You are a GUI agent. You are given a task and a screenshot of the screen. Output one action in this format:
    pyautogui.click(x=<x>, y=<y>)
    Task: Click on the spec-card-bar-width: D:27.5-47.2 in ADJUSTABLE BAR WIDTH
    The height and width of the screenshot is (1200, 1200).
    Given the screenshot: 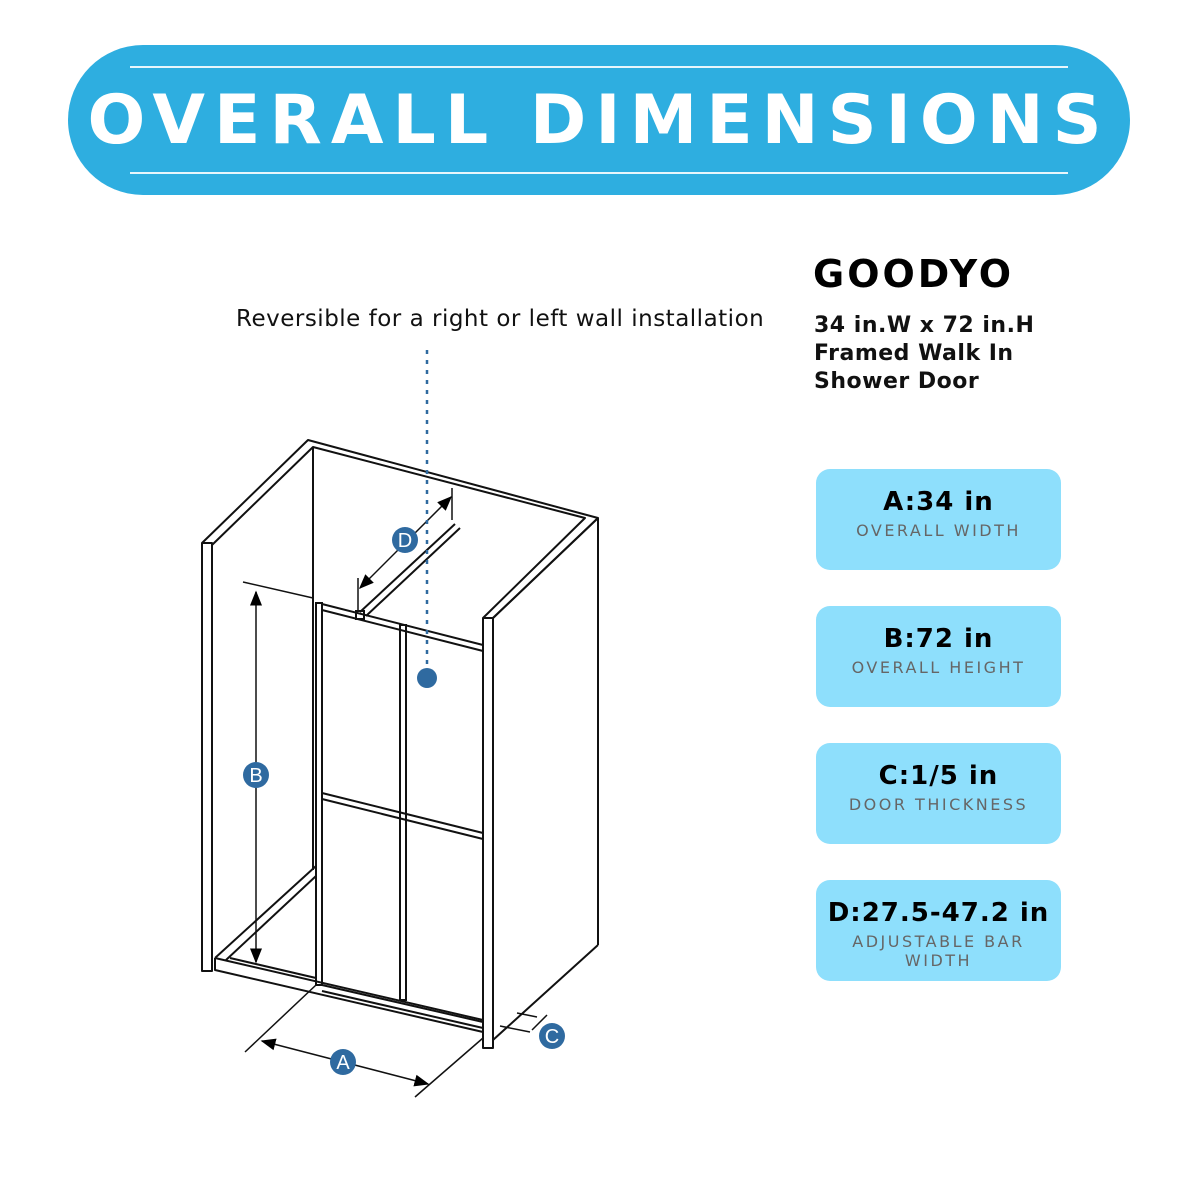 What is the action you would take?
    pyautogui.click(x=938, y=930)
    